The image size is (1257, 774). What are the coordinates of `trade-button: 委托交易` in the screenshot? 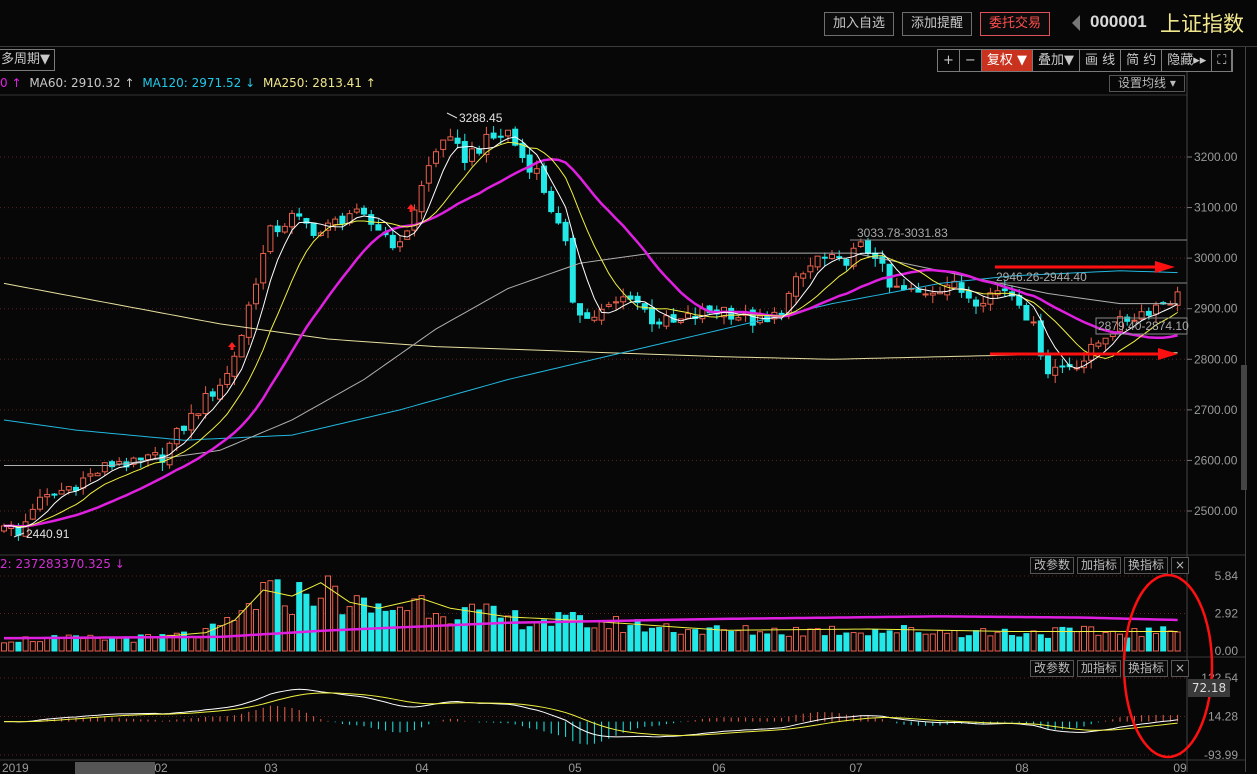 It's located at (1015, 24).